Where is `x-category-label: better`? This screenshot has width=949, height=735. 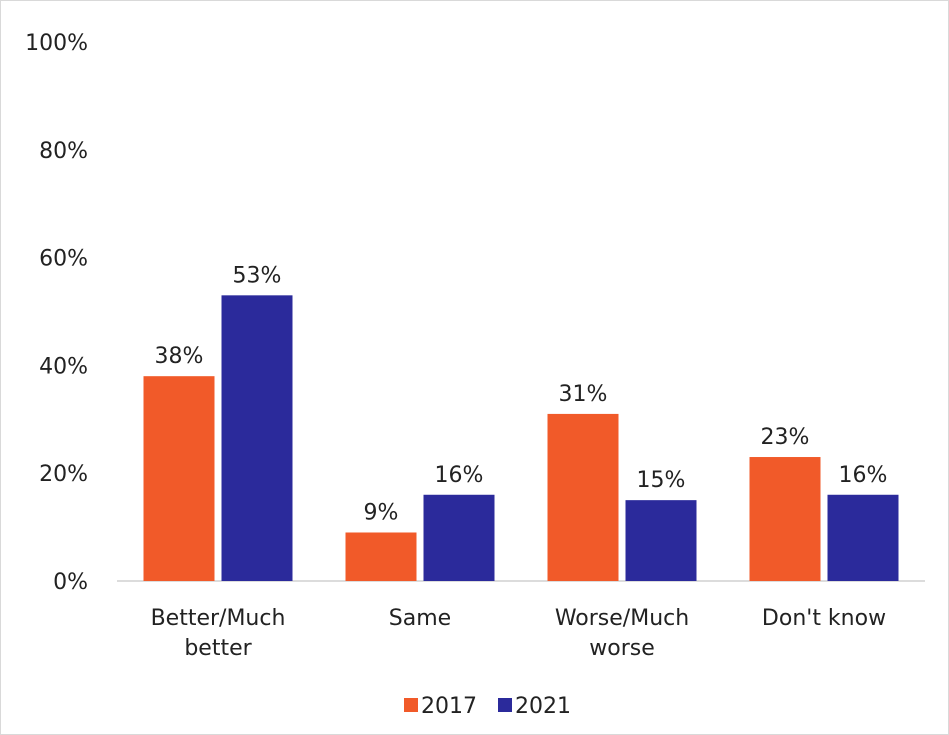 x-category-label: better is located at coordinates (218, 648).